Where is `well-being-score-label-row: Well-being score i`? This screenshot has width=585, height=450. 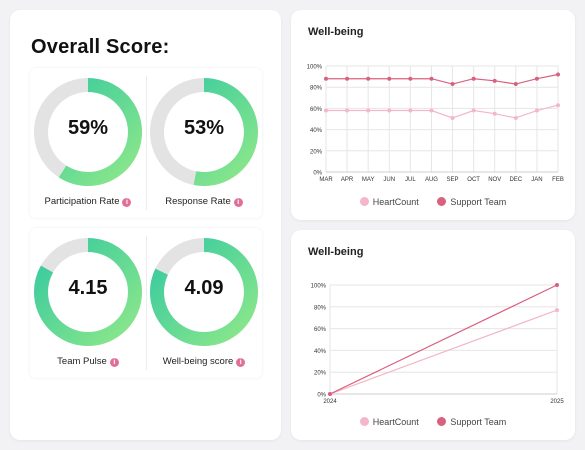
well-being-score-label-row: Well-being score i is located at coordinates (204, 361).